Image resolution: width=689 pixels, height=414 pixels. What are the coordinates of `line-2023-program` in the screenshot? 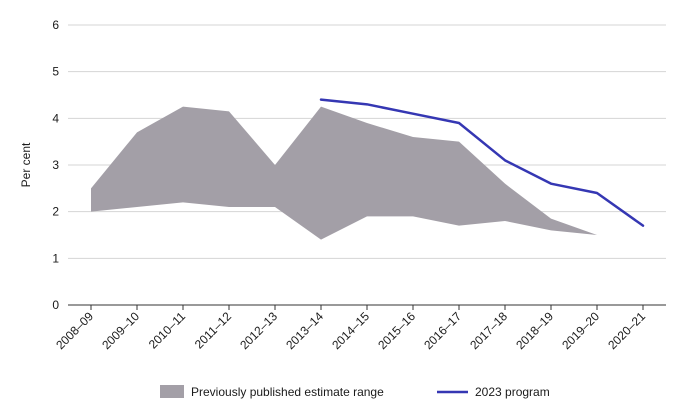 It's located at (482, 162).